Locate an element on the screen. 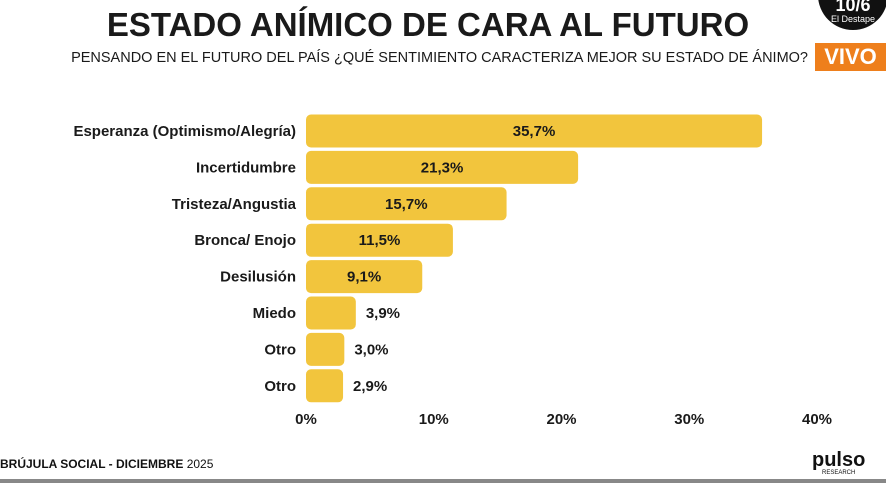 The image size is (886, 483). data-label: 3,9% is located at coordinates (383, 313).